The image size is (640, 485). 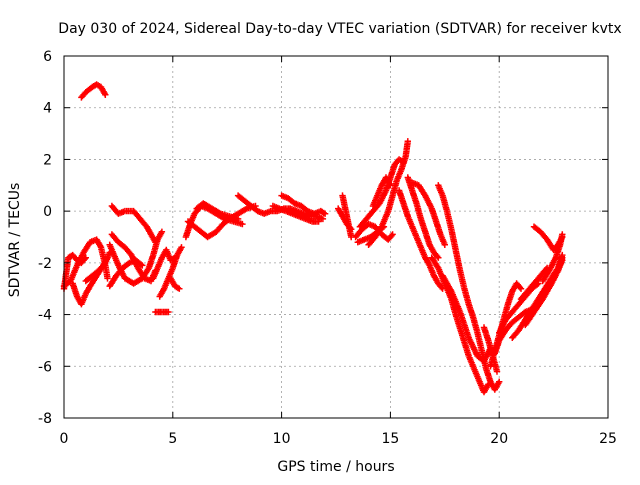 I want to click on y-tick-label: -4, so click(x=45, y=316).